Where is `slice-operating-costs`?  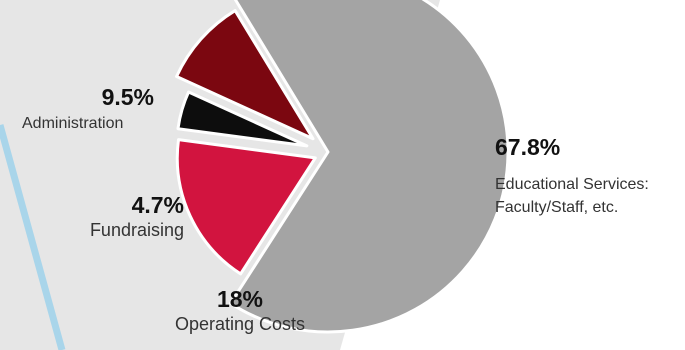 slice-operating-costs is located at coordinates (246, 207).